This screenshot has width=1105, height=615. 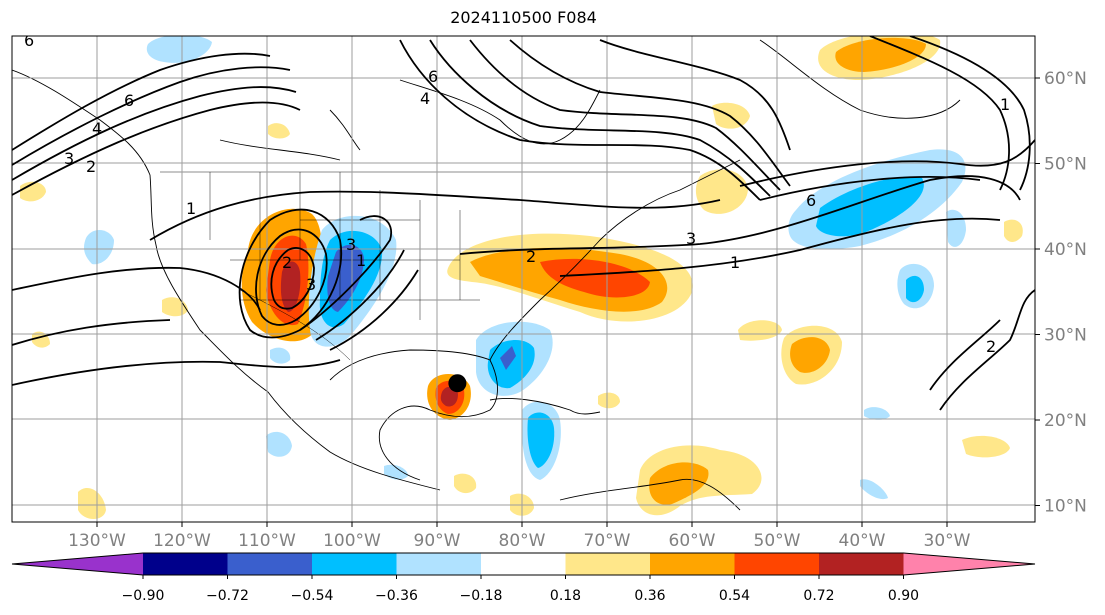 What do you see at coordinates (500, 112) in the screenshot?
I see `coastline-hudson` at bounding box center [500, 112].